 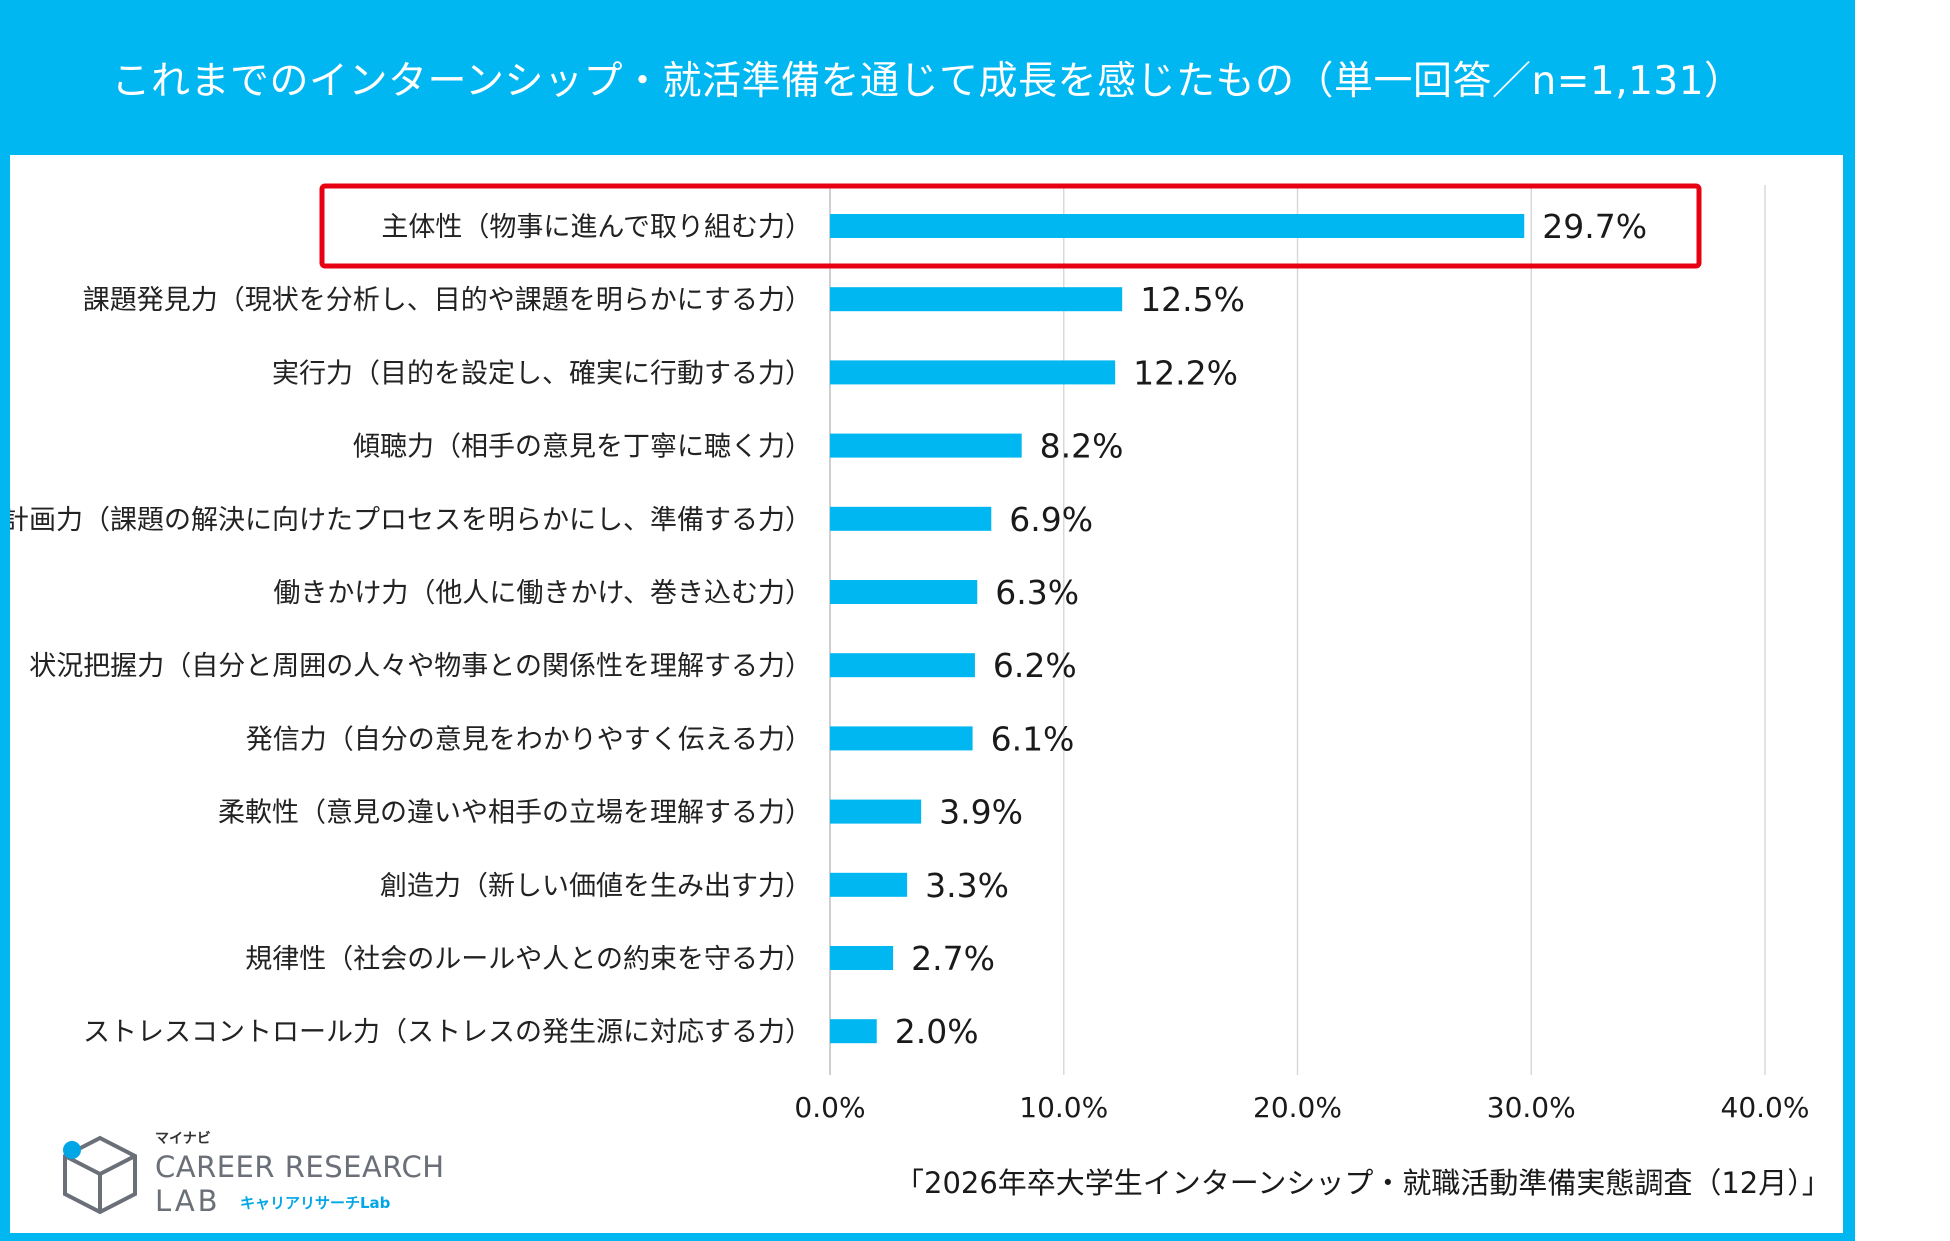 What do you see at coordinates (447, 300) in the screenshot?
I see `category-label: 課題発見力（現状を分析し、目的や課題を明らかにする力）` at bounding box center [447, 300].